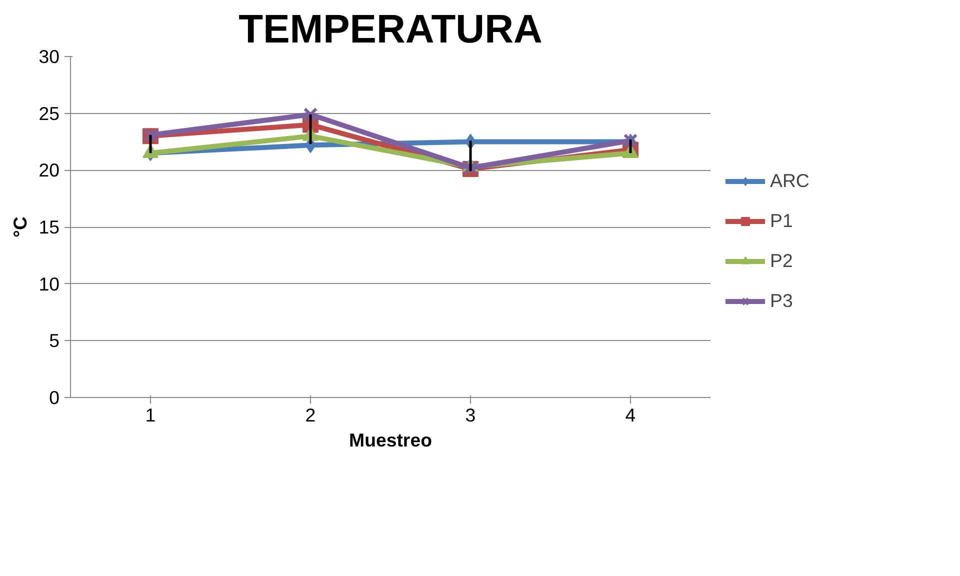 The image size is (960, 576). I want to click on legend-label: P2, so click(782, 261).